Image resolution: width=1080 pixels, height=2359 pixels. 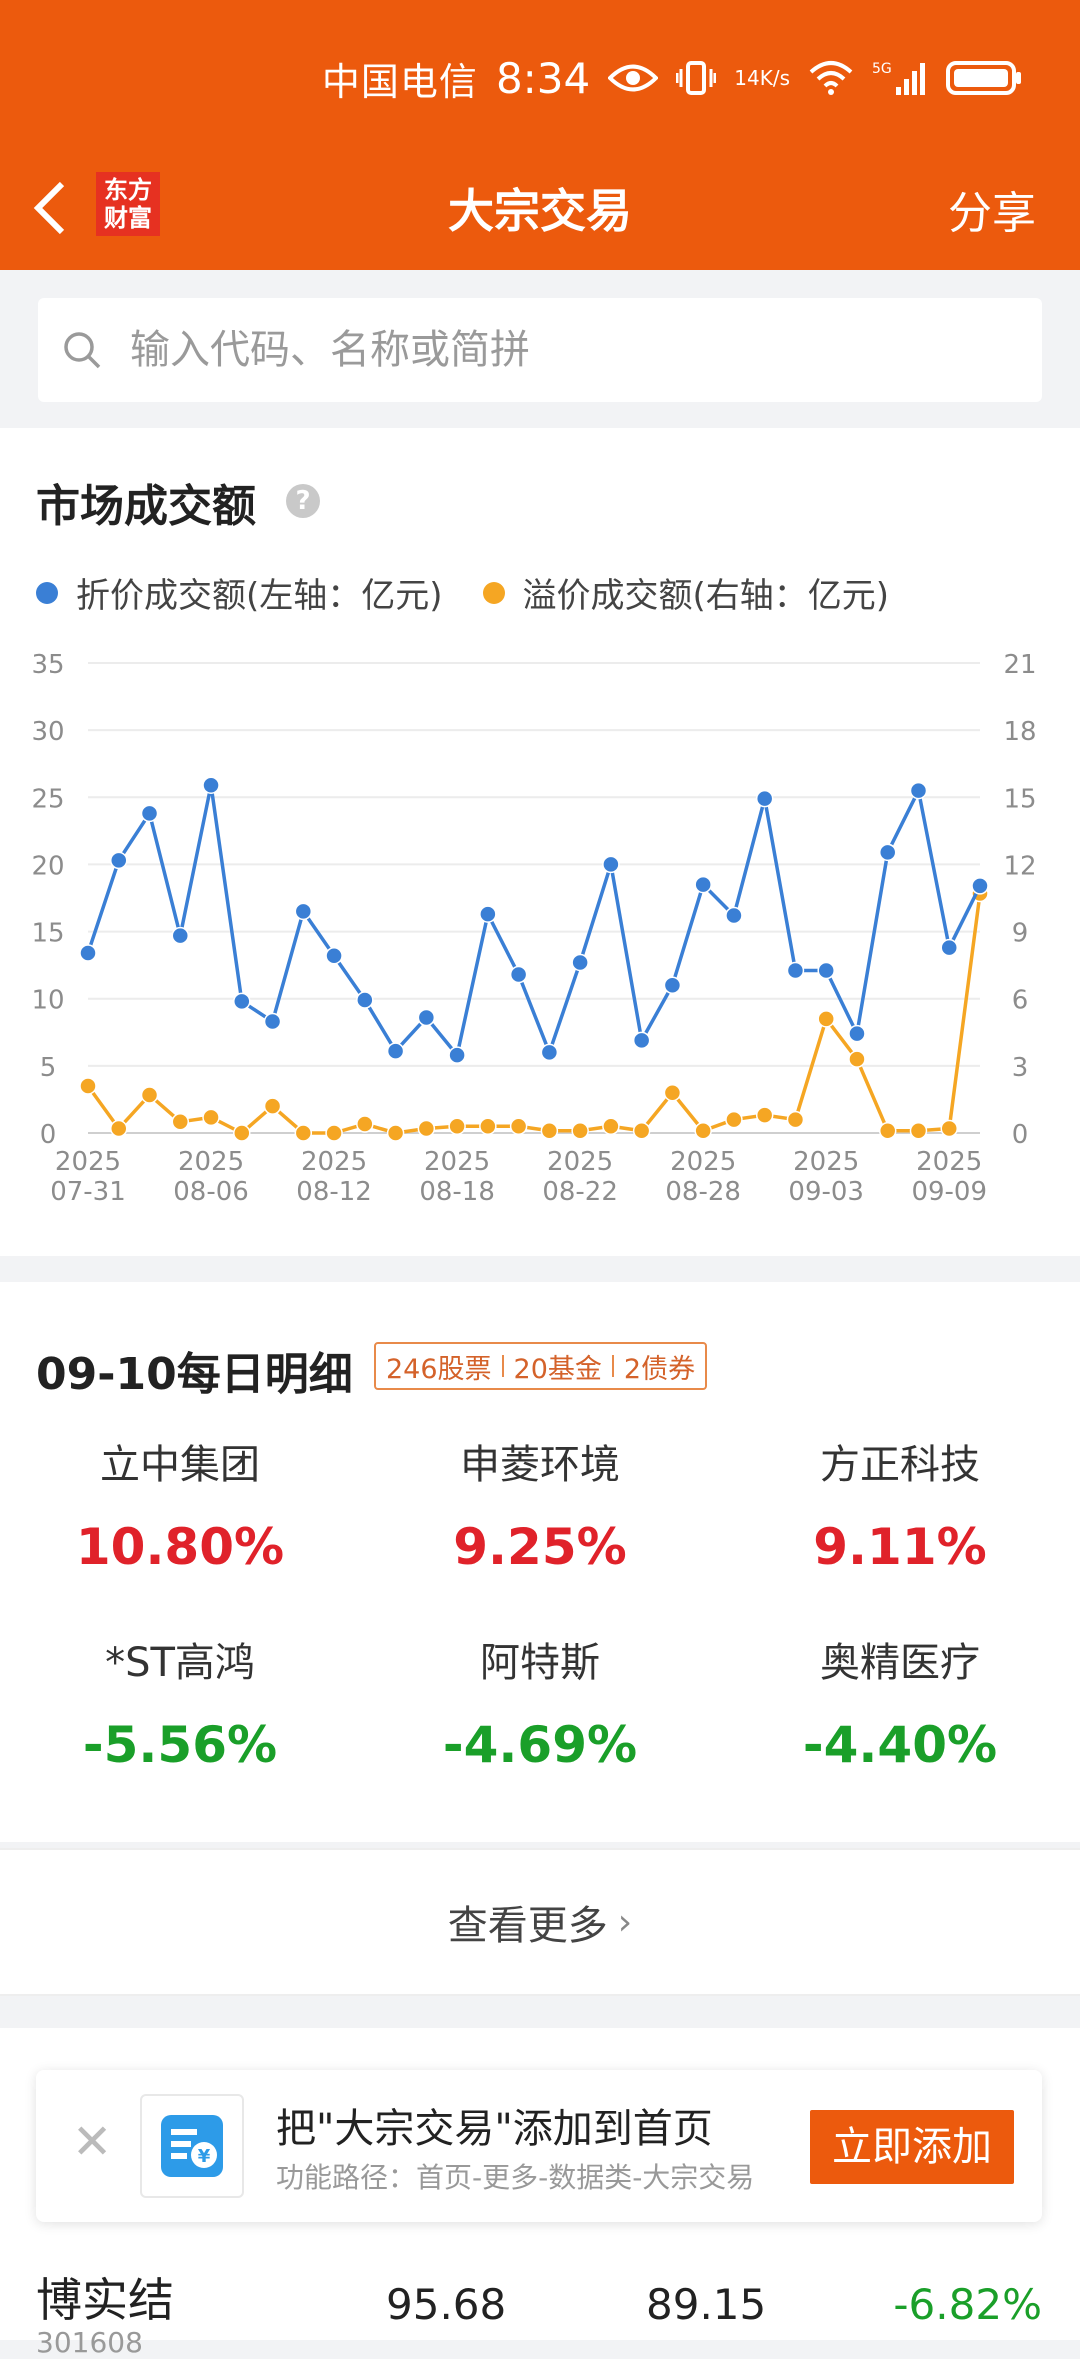 I want to click on y-right-tick-label: 12, so click(x=1019, y=866).